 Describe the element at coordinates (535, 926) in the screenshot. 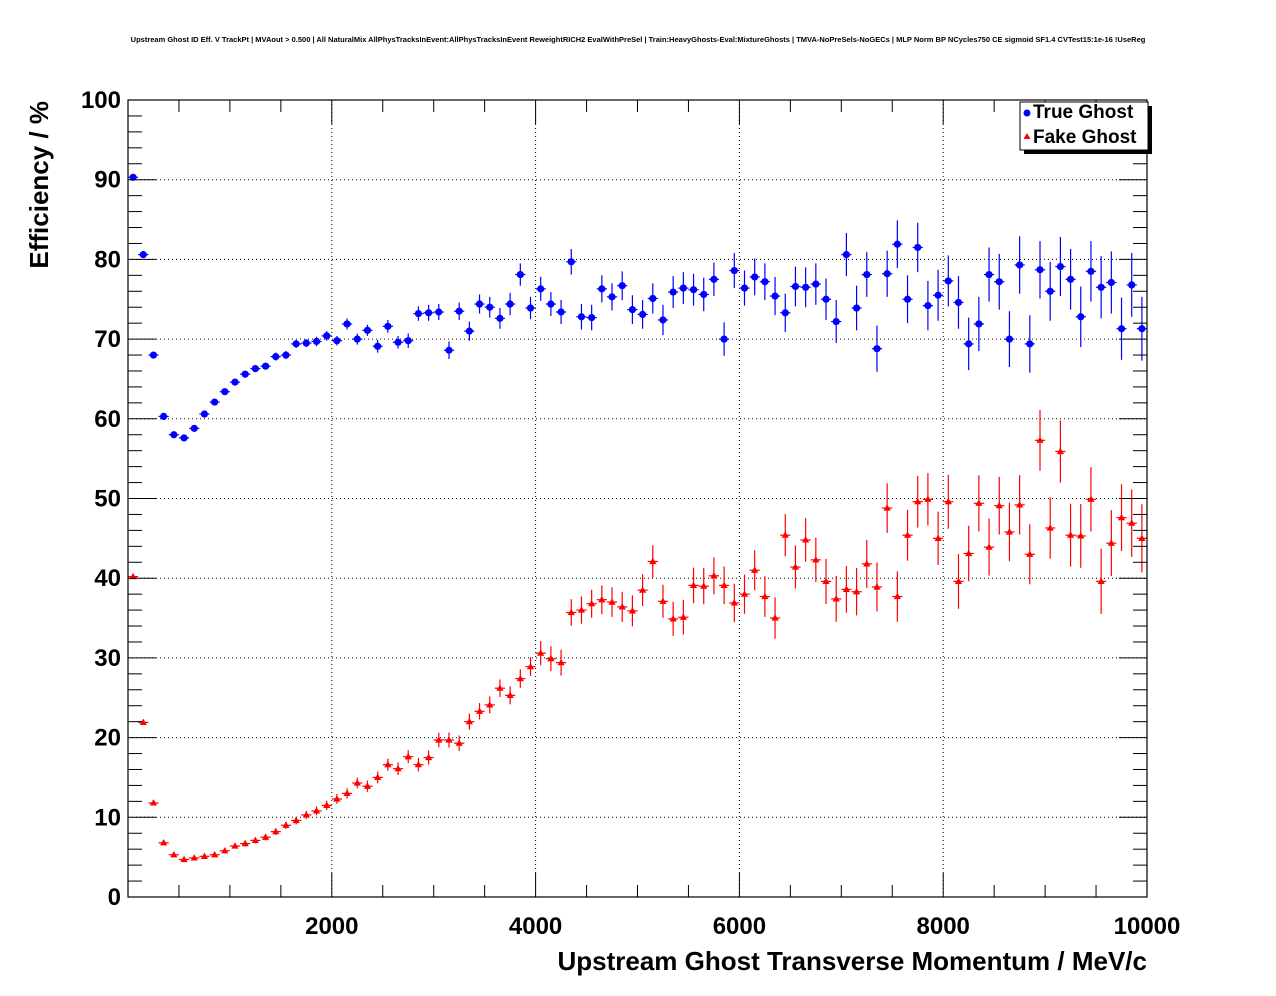

I see `x-tick-label: 4000` at that location.